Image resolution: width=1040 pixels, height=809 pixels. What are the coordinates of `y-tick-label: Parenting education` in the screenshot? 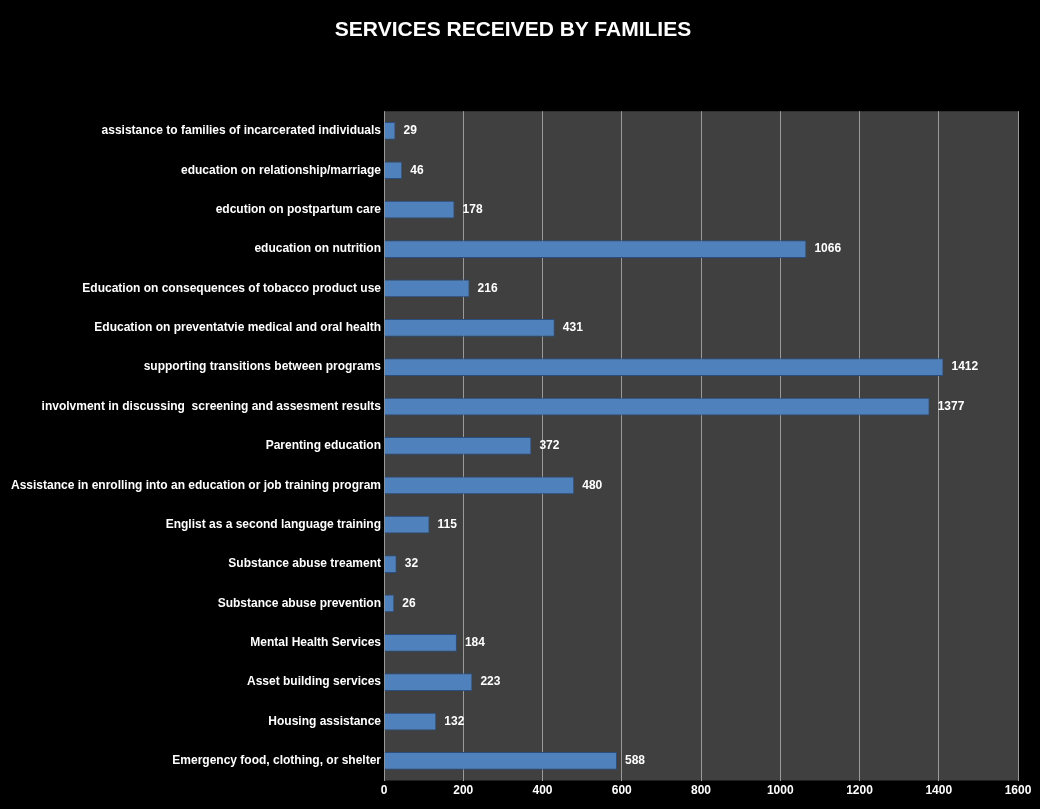 It's located at (323, 445).